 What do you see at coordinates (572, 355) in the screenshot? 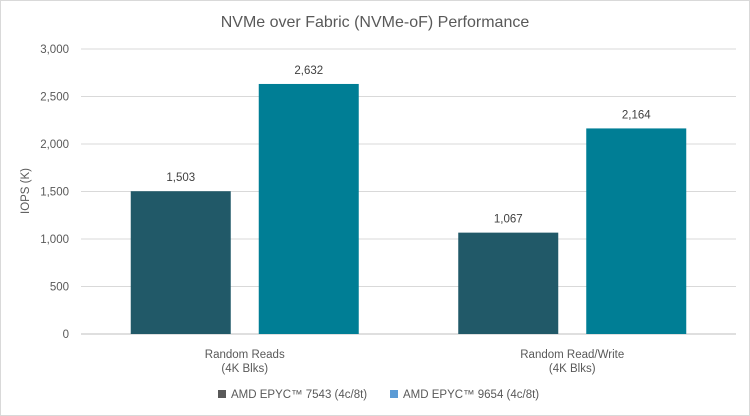
I see `x-category-label: Random Read/Write` at bounding box center [572, 355].